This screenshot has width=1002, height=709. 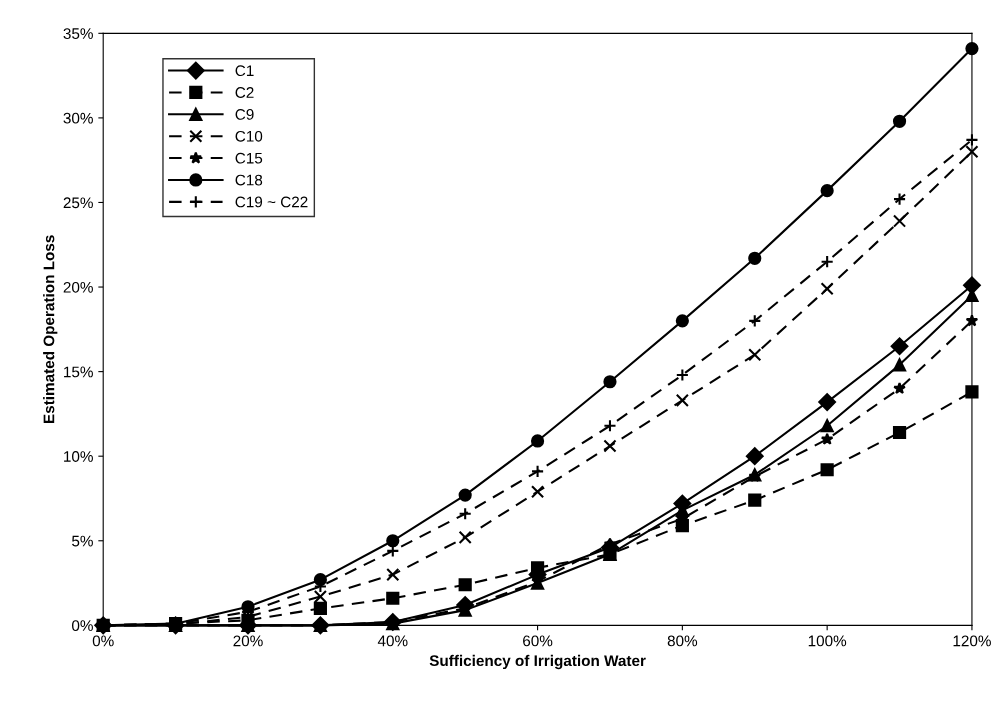 I want to click on x-tick-label: 0%, so click(x=103, y=641).